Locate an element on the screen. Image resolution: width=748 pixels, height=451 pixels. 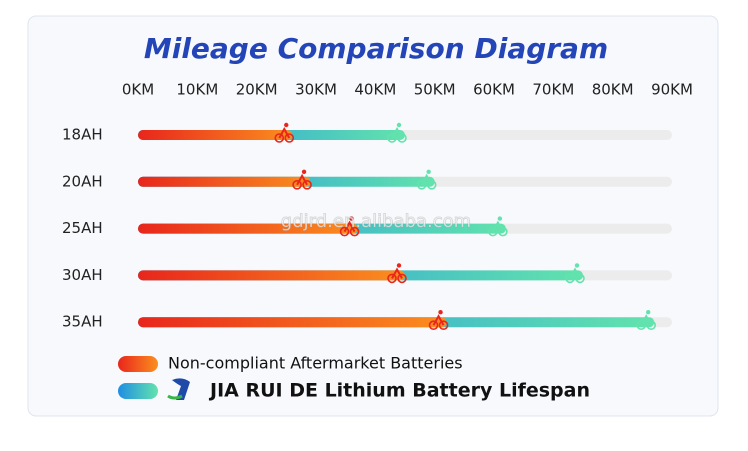
x-tick-label: 80KM is located at coordinates (613, 90).